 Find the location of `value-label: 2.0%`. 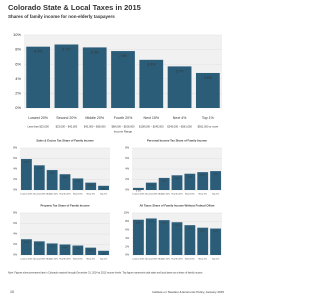

value-label: 2.0% is located at coordinates (65, 248).